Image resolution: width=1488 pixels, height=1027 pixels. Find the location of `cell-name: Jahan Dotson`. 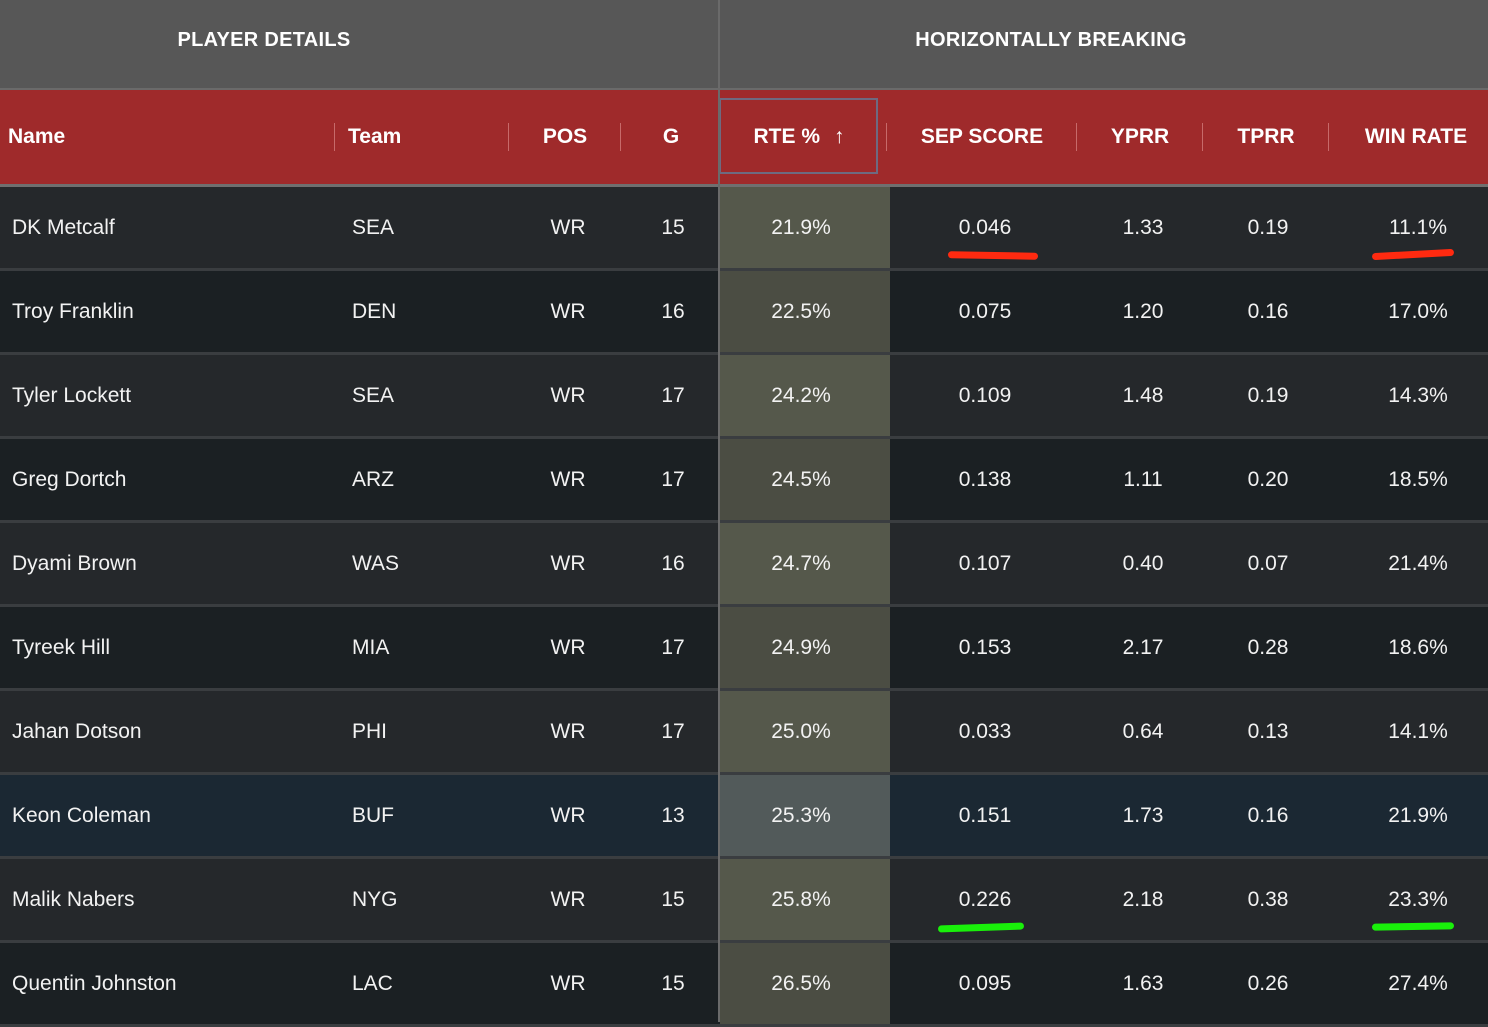

cell-name: Jahan Dotson is located at coordinates (77, 731).